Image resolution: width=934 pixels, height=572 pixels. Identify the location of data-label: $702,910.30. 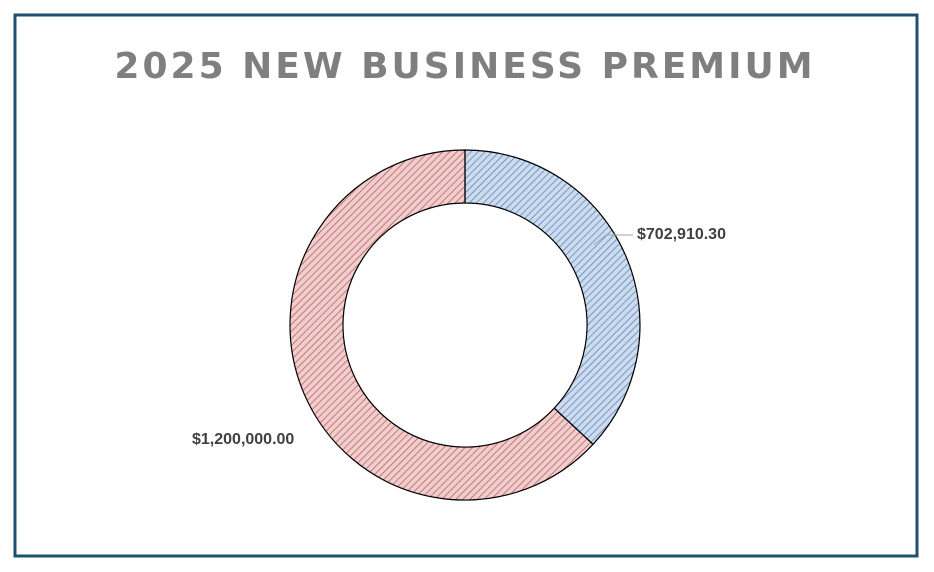
(681, 234).